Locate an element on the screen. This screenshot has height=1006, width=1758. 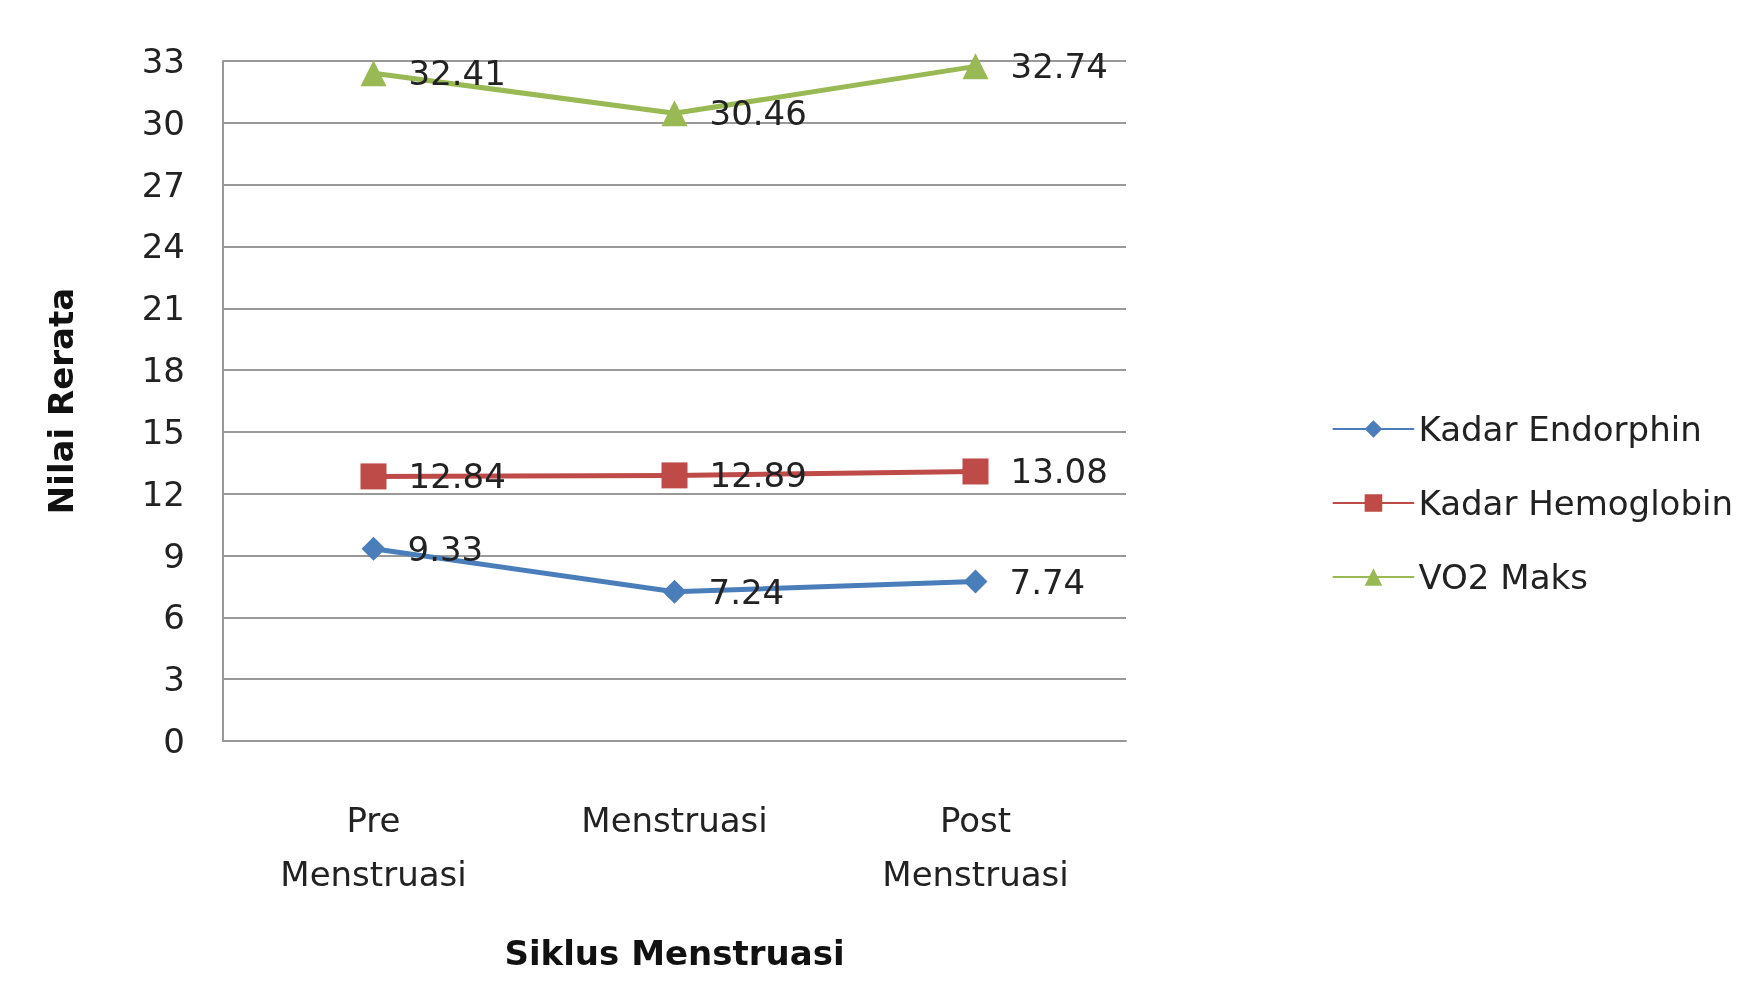
y-tick-label: 3 is located at coordinates (174, 679).